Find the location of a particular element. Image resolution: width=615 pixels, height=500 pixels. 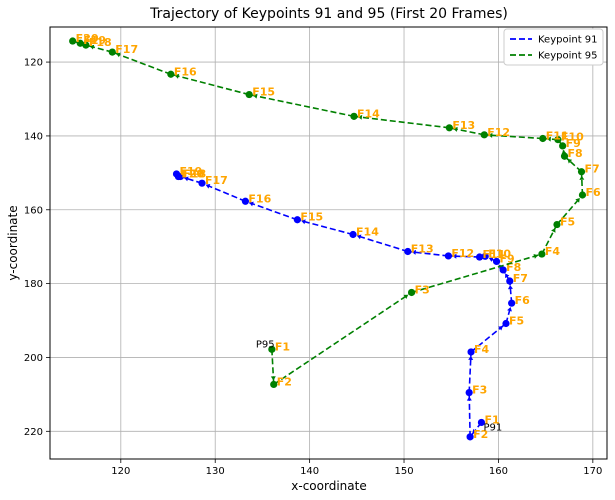

frame-label: F1 is located at coordinates (282, 346).